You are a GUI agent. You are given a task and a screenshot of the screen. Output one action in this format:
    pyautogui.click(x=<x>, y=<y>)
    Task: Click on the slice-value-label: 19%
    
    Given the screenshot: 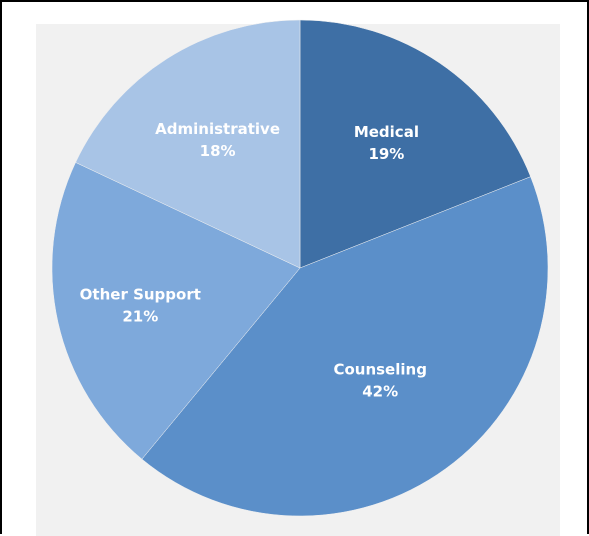 What is the action you would take?
    pyautogui.click(x=386, y=154)
    